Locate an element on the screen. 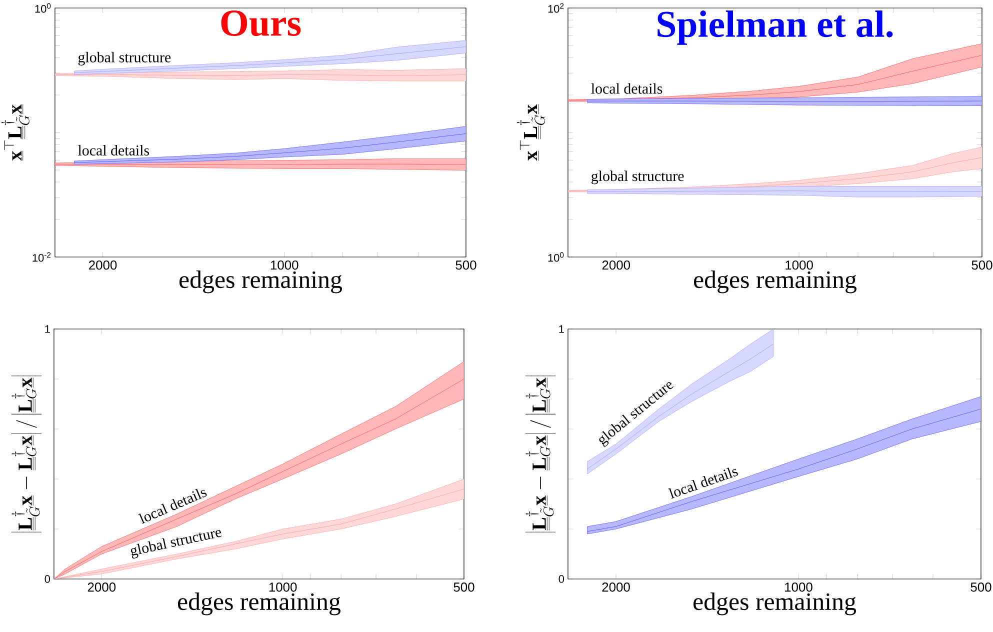 Image resolution: width=993 pixels, height=632 pixels. chart-title: Spielman et al. is located at coordinates (775, 27).